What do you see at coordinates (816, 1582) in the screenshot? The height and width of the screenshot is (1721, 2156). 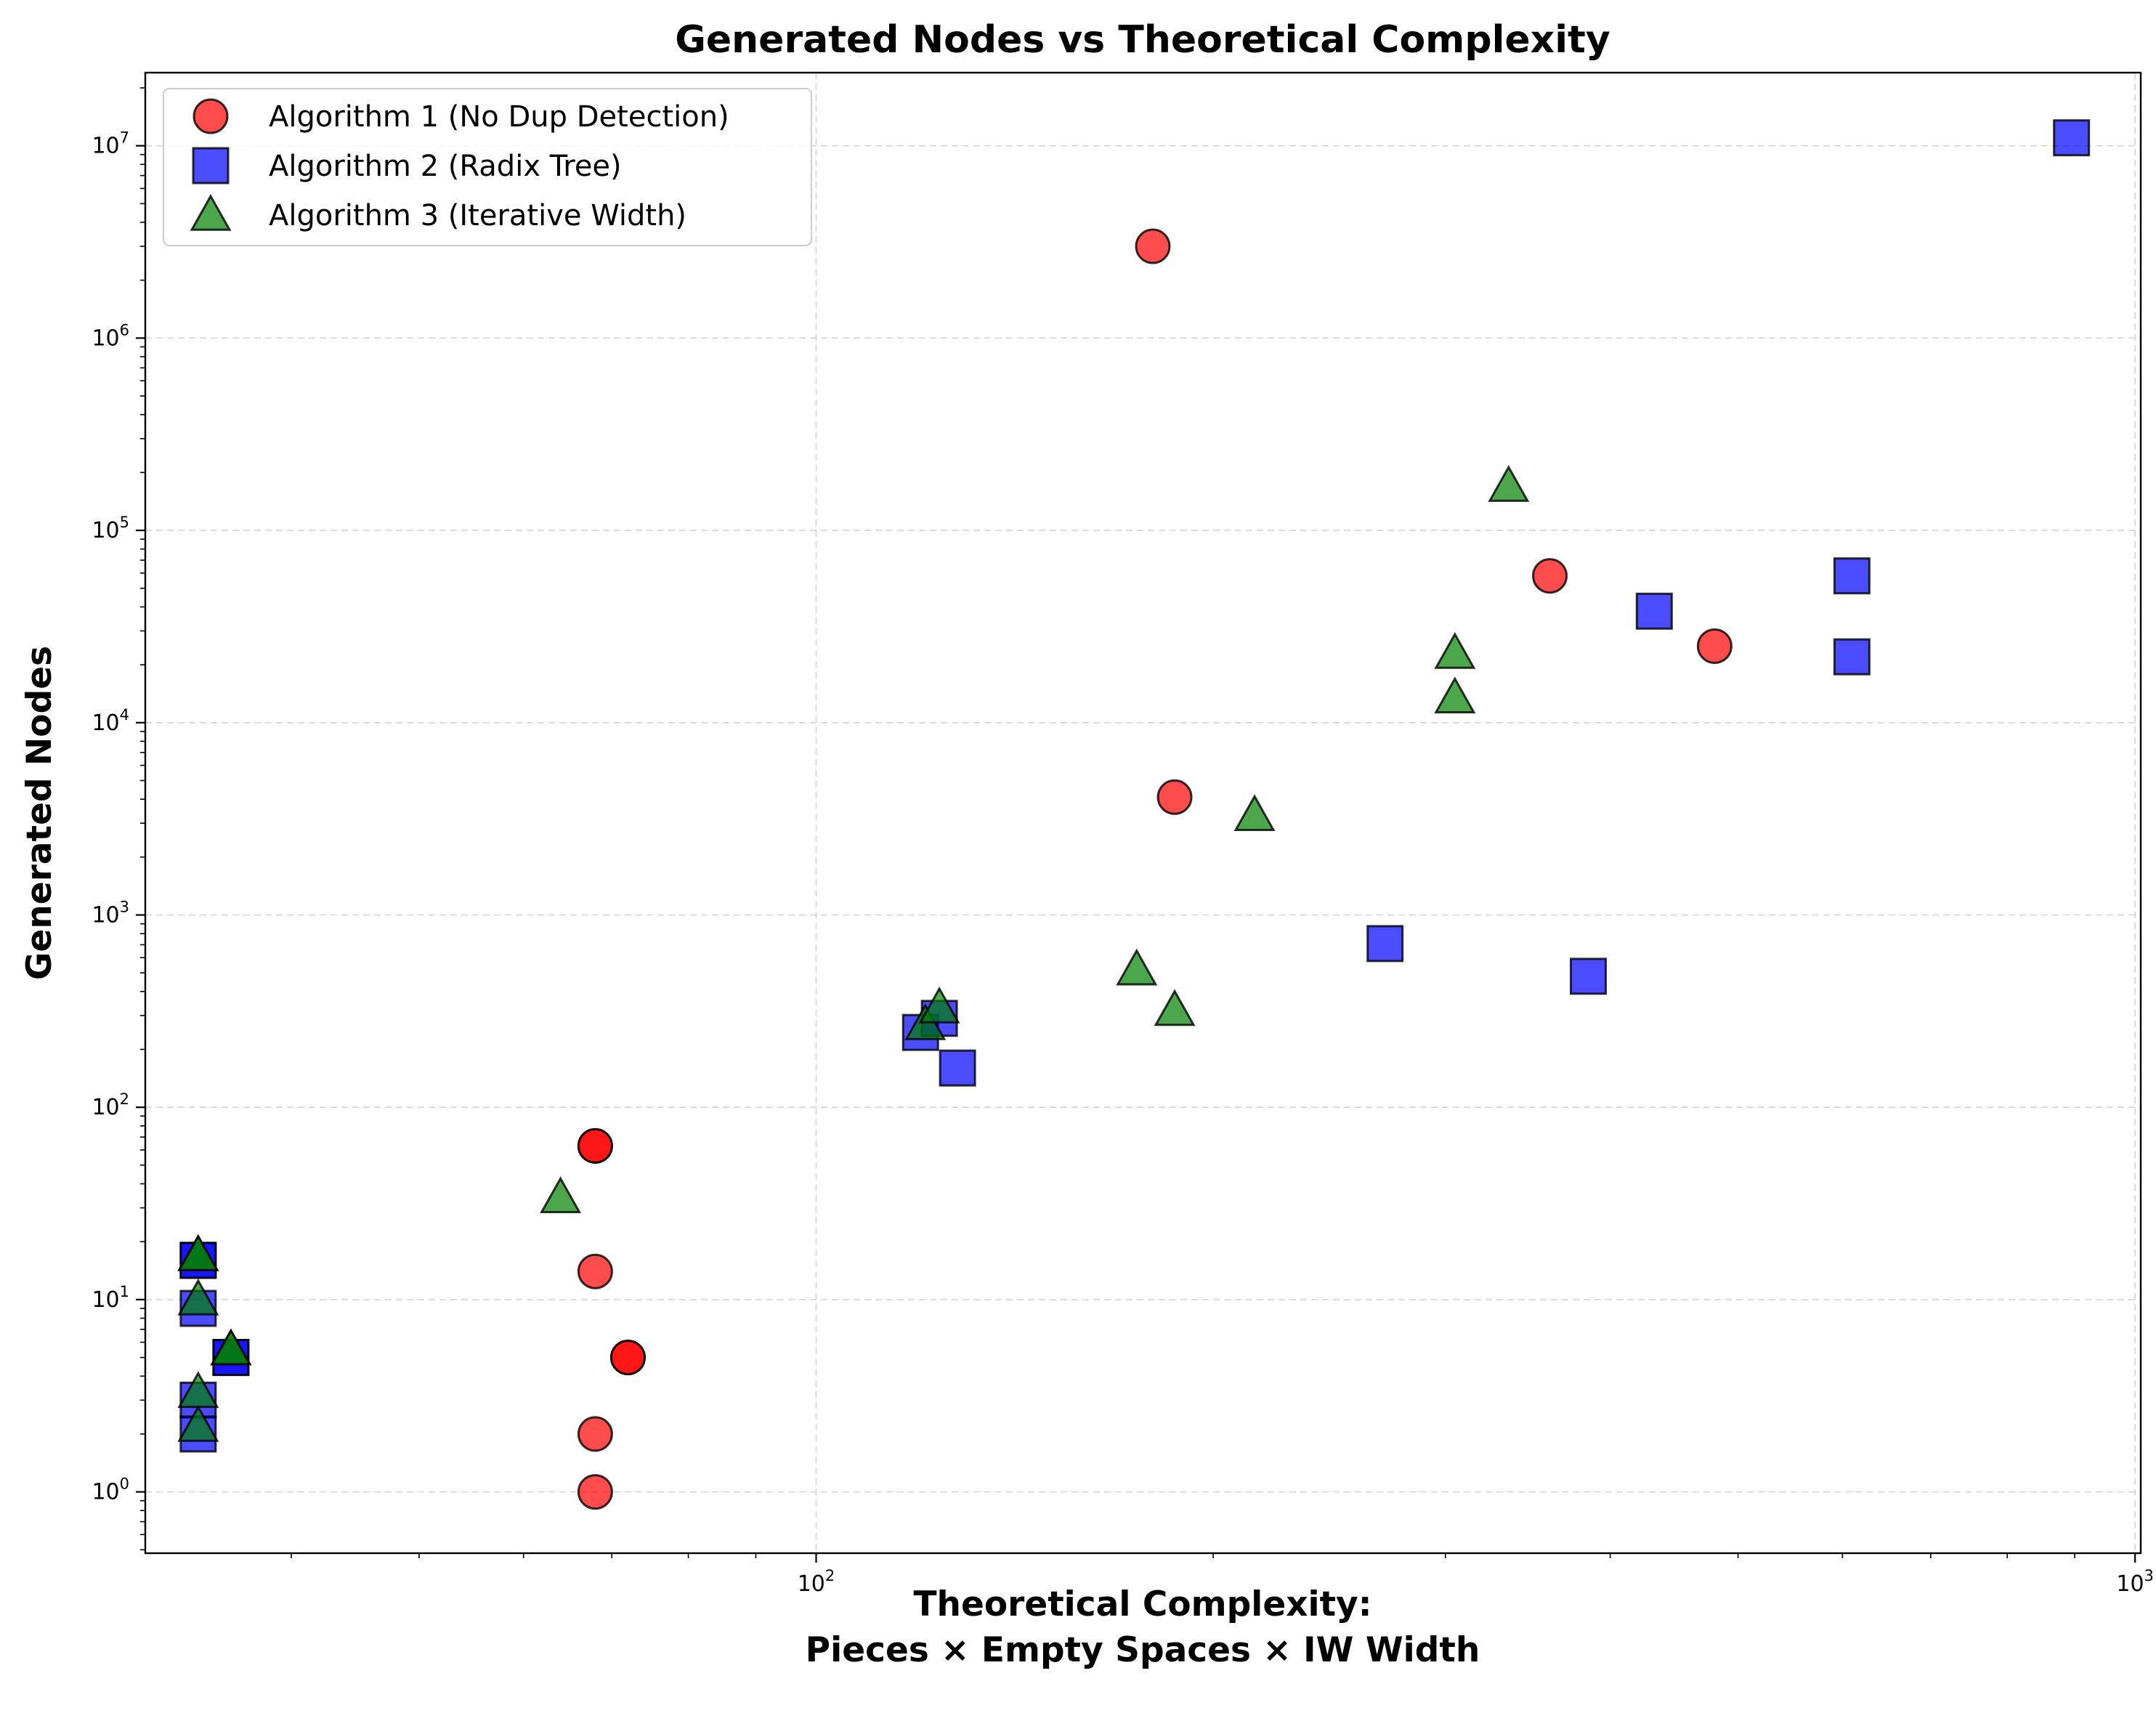 I see `x-tick-label: 10²` at bounding box center [816, 1582].